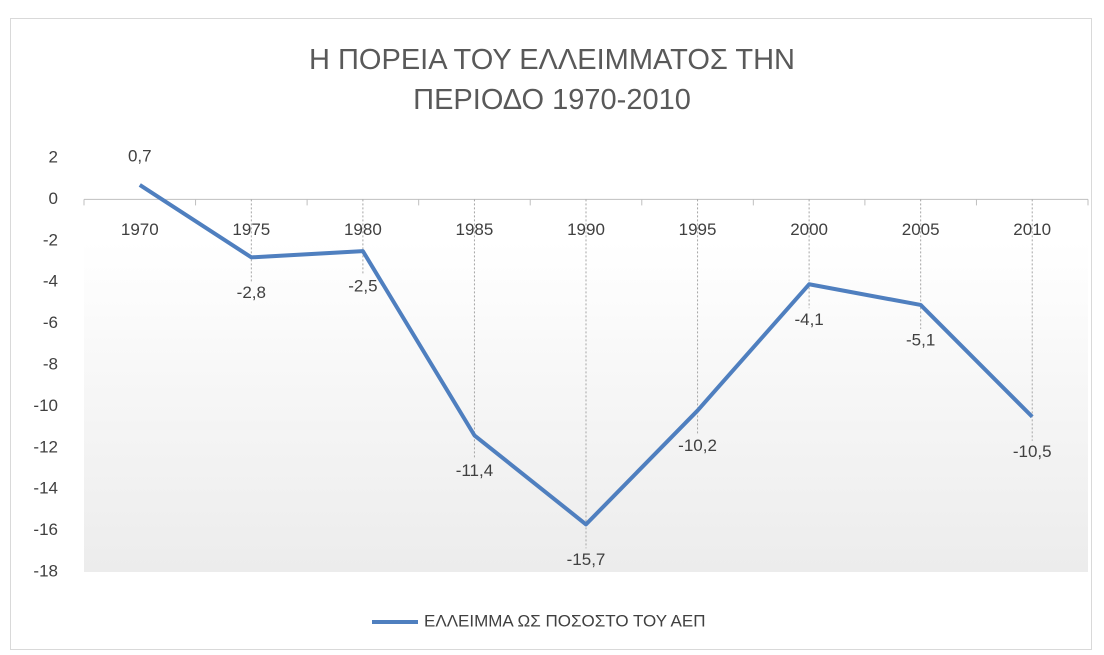 This screenshot has width=1104, height=655. Describe the element at coordinates (50, 239) in the screenshot. I see `y-tick-label: -2` at that location.